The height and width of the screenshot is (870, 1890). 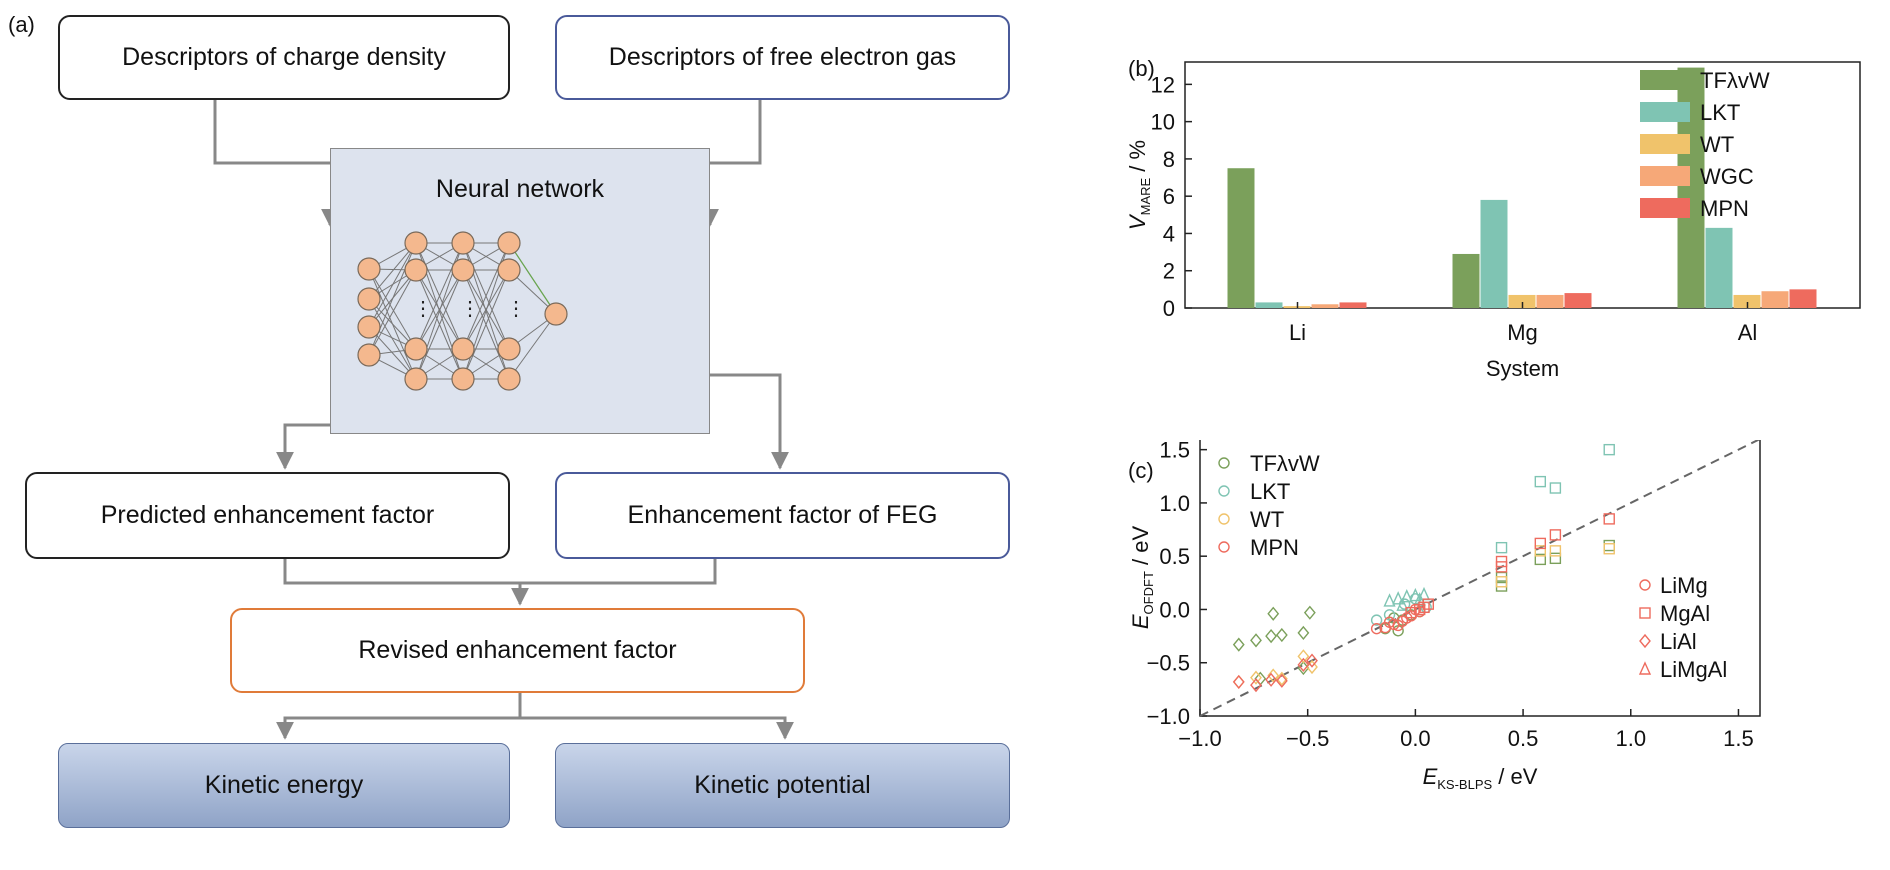 I want to click on point-mpn-limg, so click(x=1376, y=628).